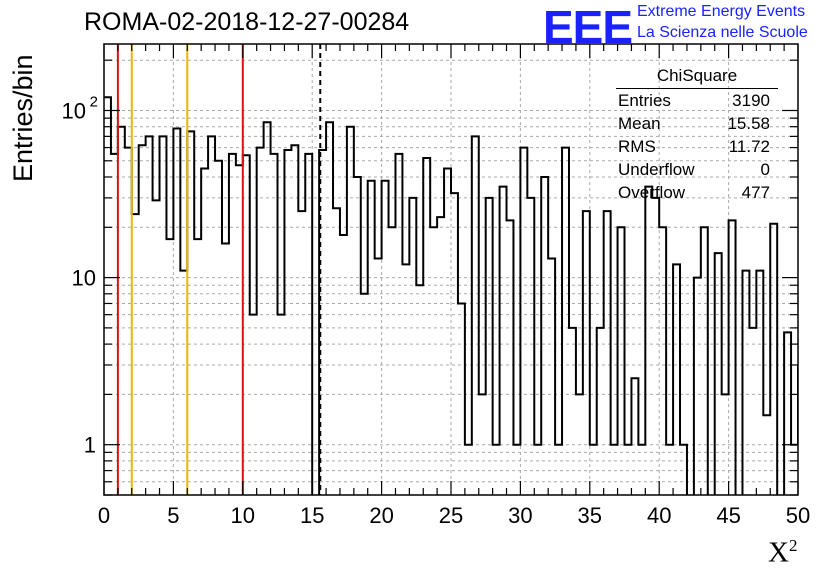  What do you see at coordinates (748, 123) in the screenshot?
I see `stats-value: 15.58` at bounding box center [748, 123].